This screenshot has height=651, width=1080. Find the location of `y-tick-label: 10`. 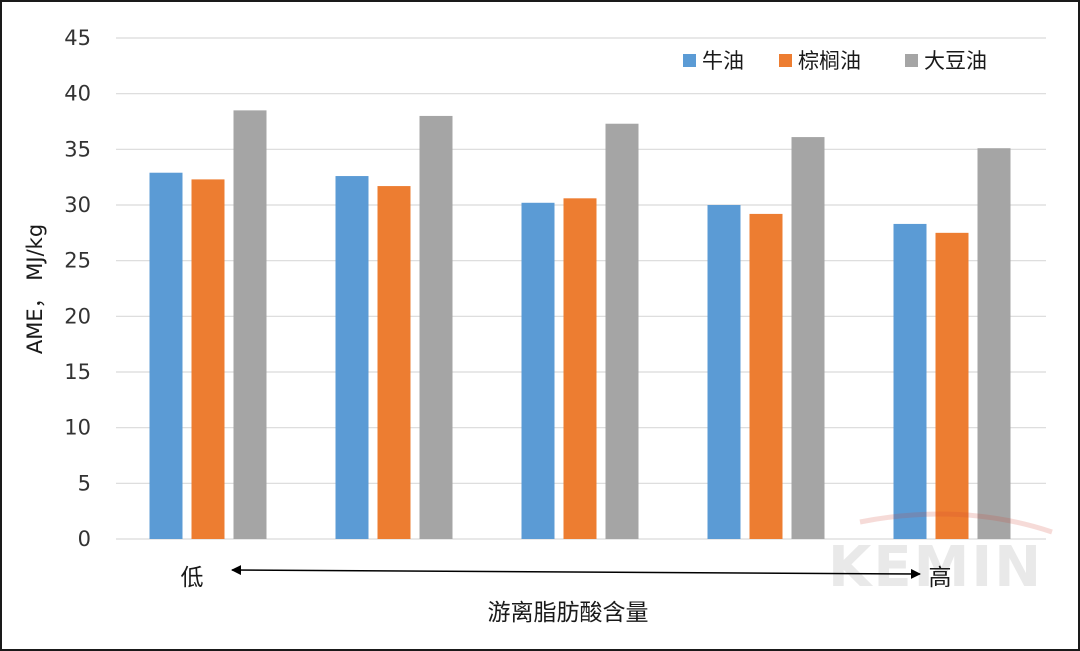

y-tick-label: 10 is located at coordinates (77, 428).